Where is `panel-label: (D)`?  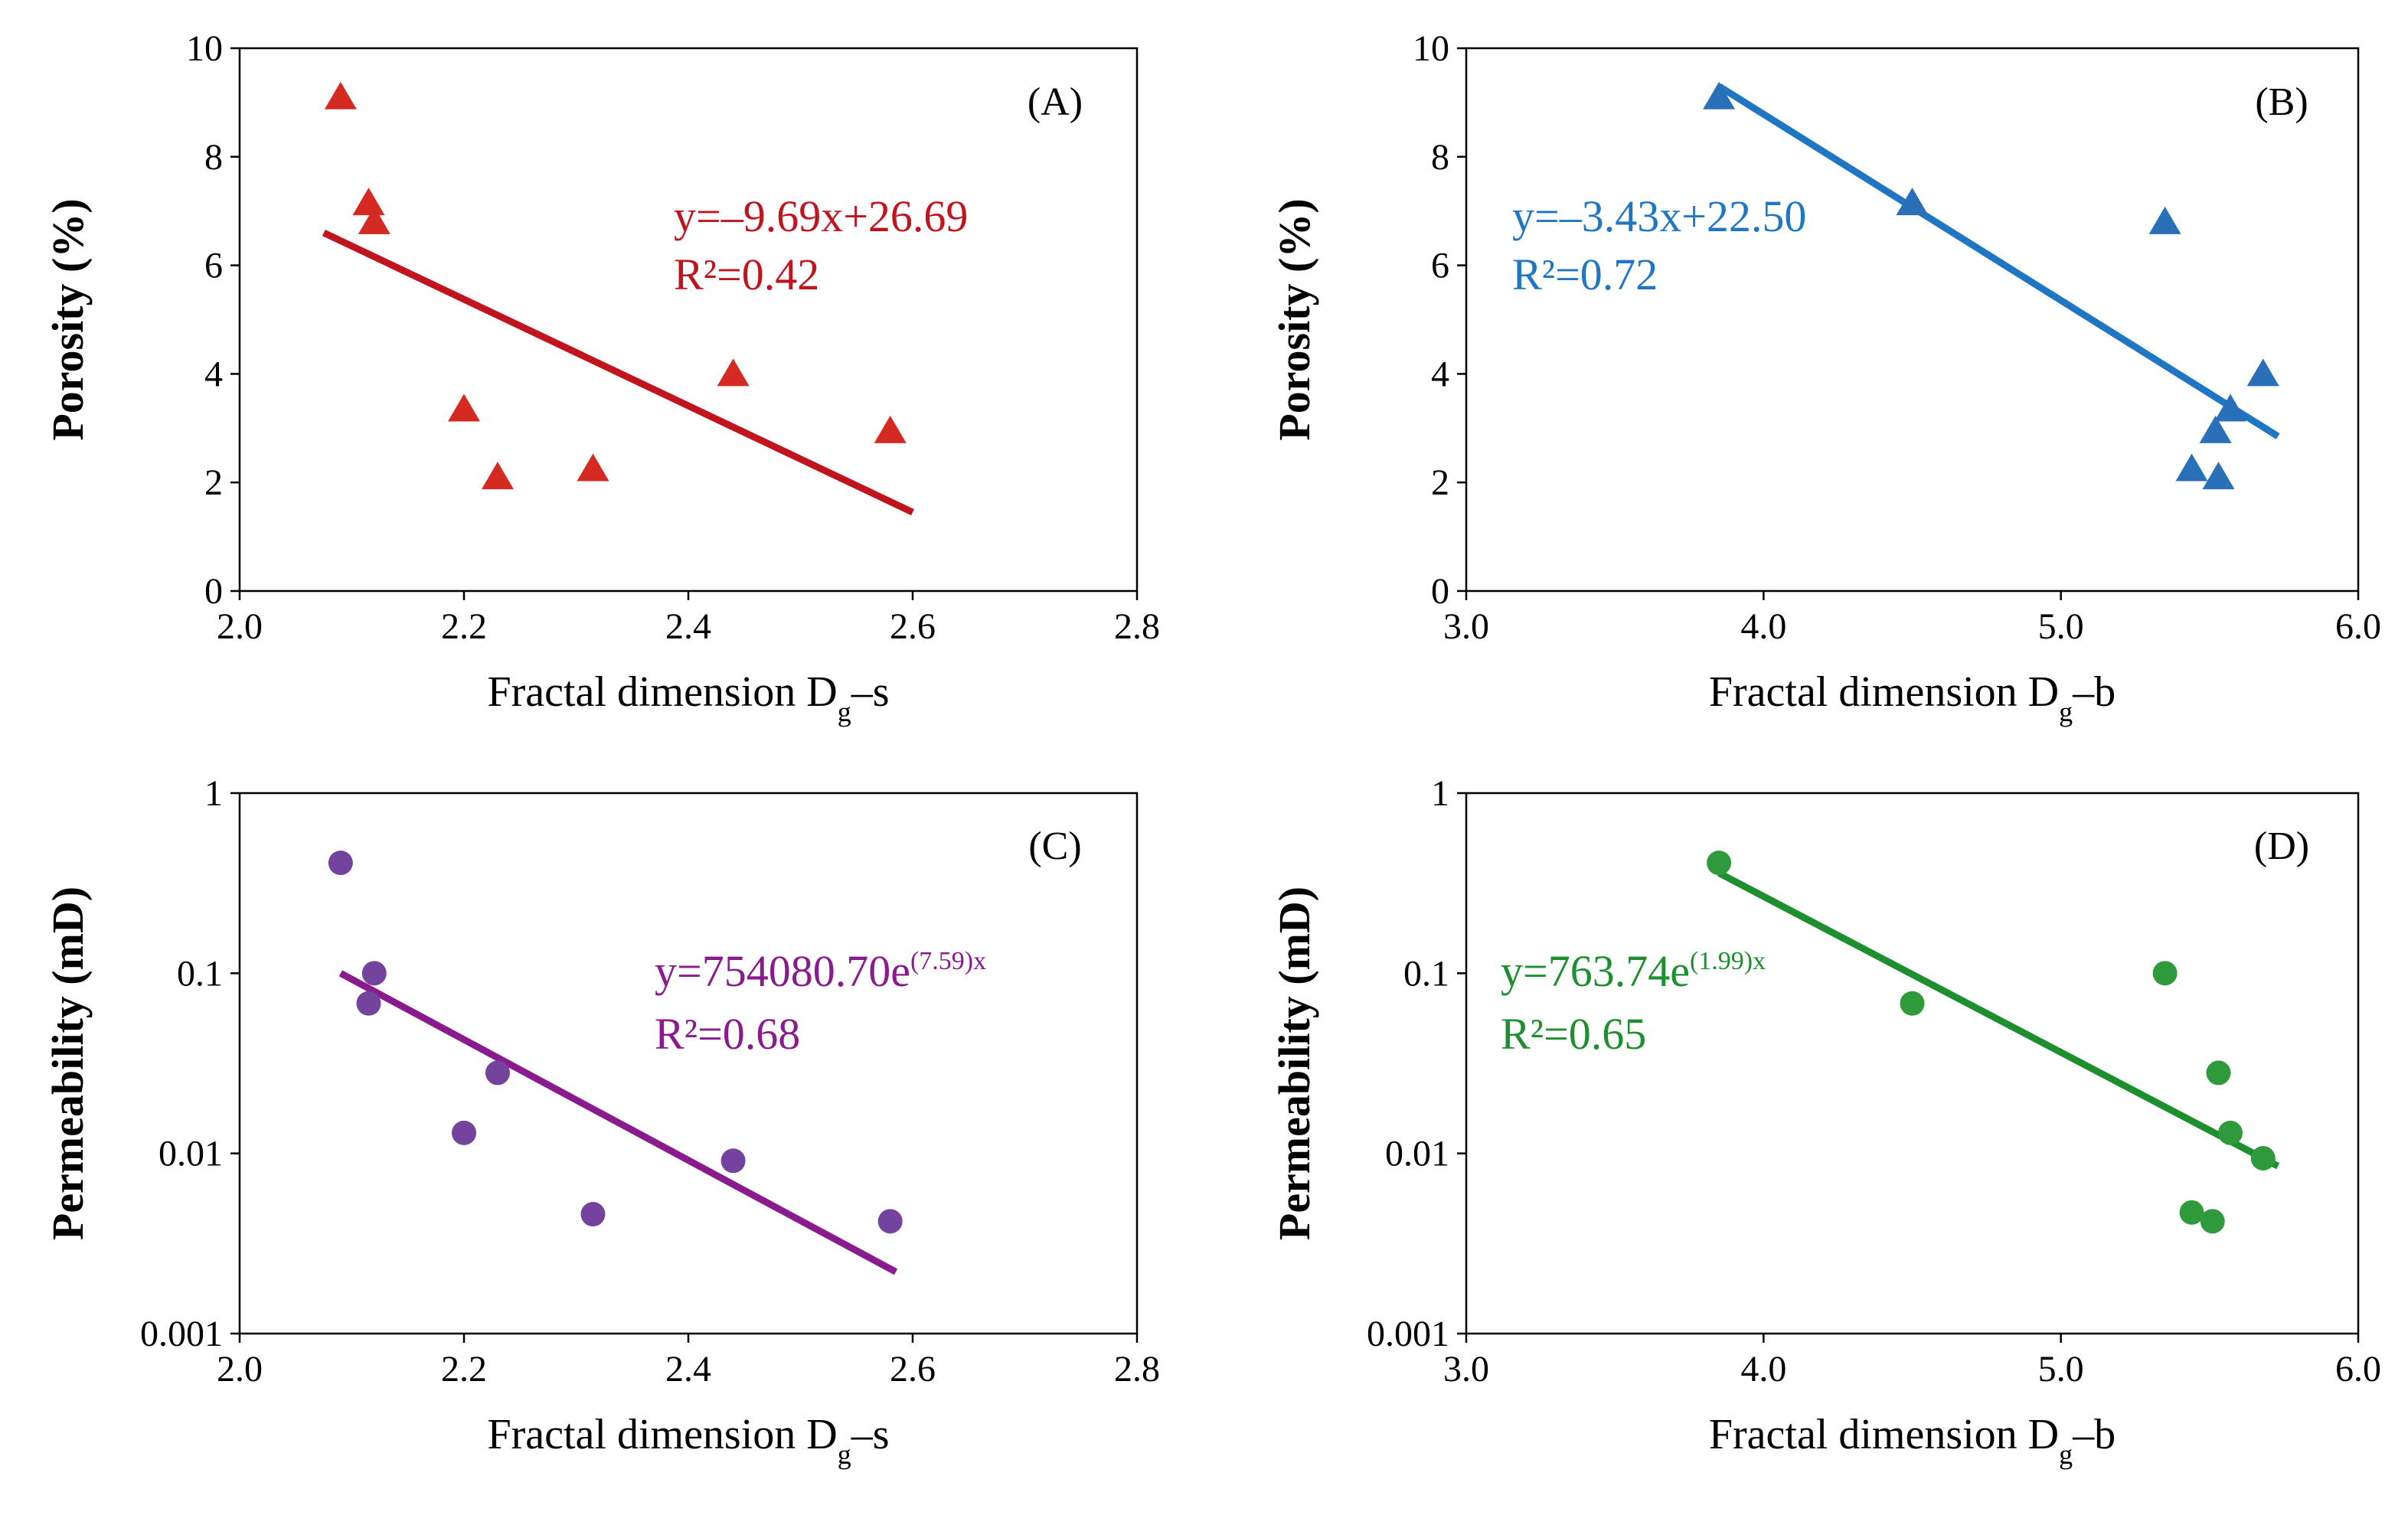 panel-label: (D) is located at coordinates (2281, 846).